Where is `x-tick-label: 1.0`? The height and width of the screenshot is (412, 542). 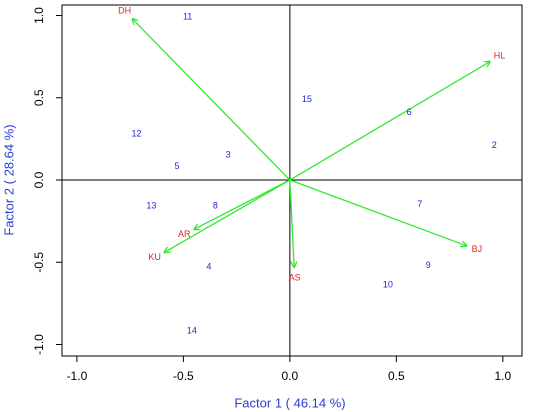
x-tick-label: 1.0 is located at coordinates (502, 376).